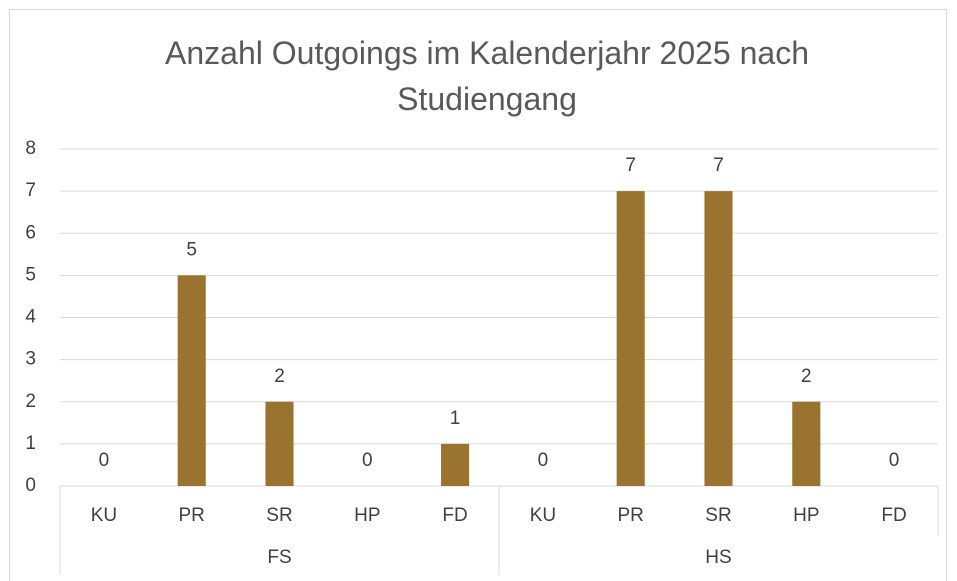  I want to click on y-tick-label: 2, so click(30, 401).